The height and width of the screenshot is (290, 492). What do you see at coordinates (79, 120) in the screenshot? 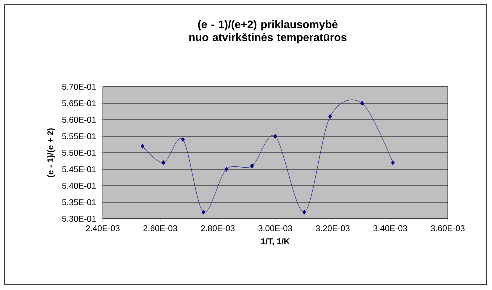
I see `y-tick-label: 5.60E-01` at bounding box center [79, 120].